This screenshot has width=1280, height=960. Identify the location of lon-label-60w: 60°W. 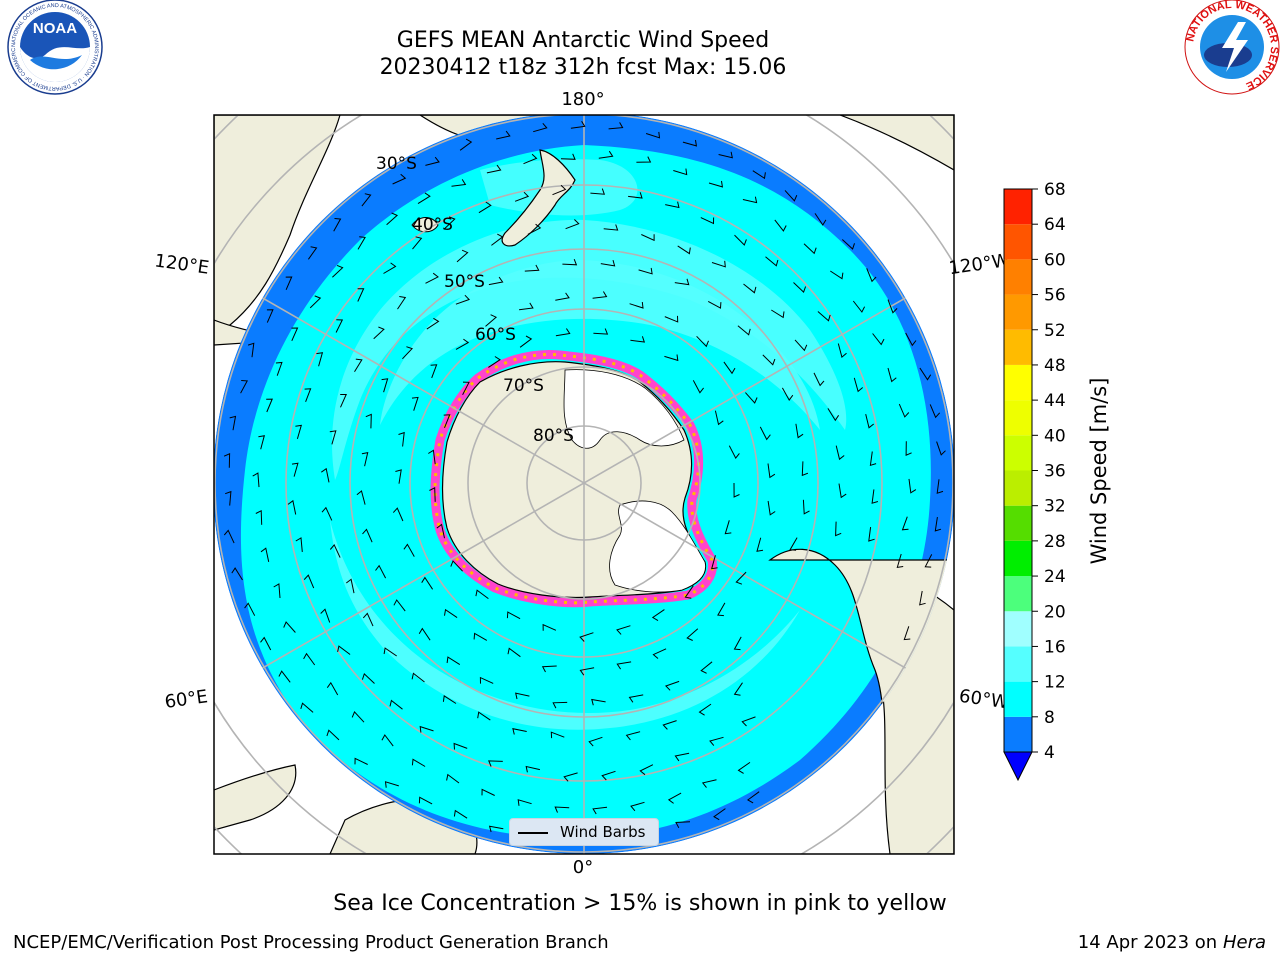
(984, 700).